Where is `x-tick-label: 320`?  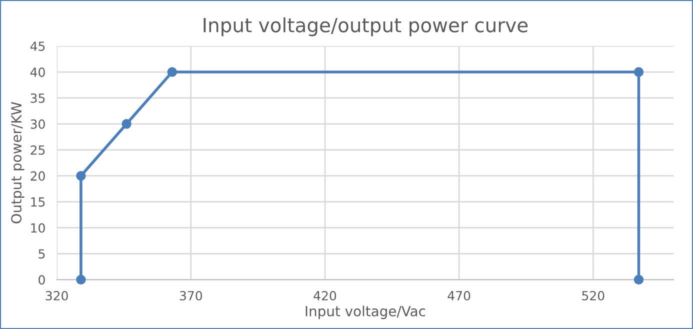
x-tick-label: 320 is located at coordinates (57, 295).